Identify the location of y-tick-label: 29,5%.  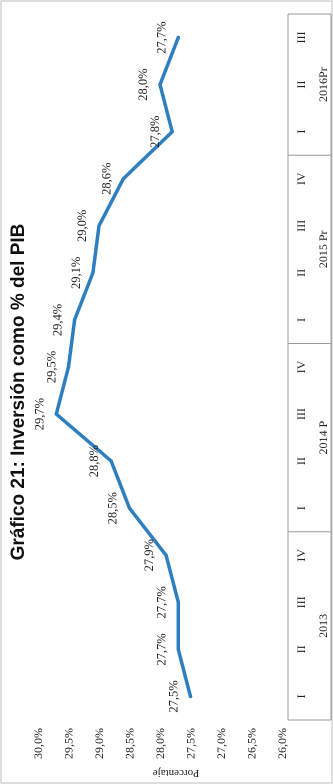
(69, 743).